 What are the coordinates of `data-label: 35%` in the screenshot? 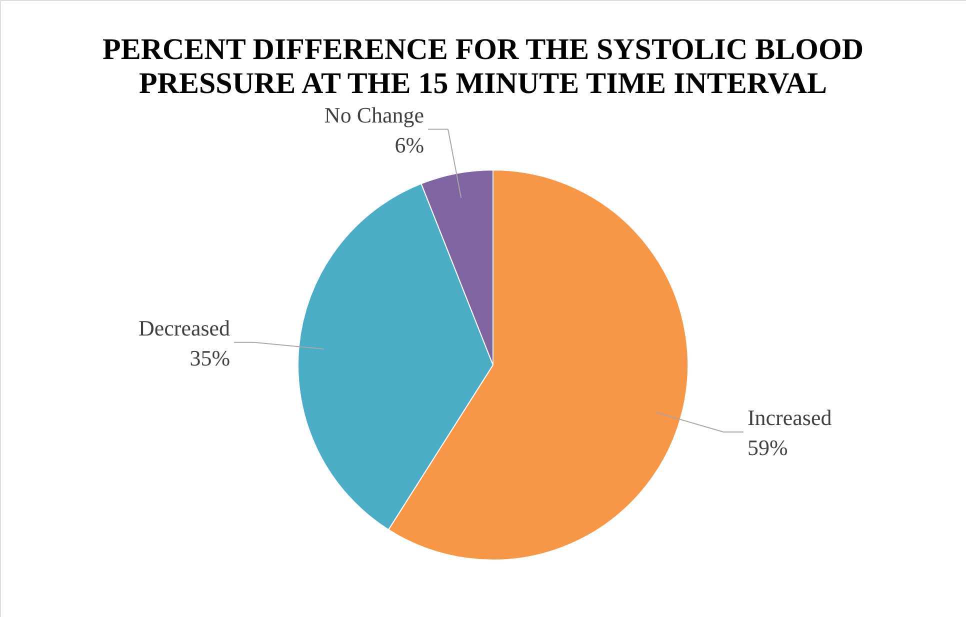 It's located at (210, 357).